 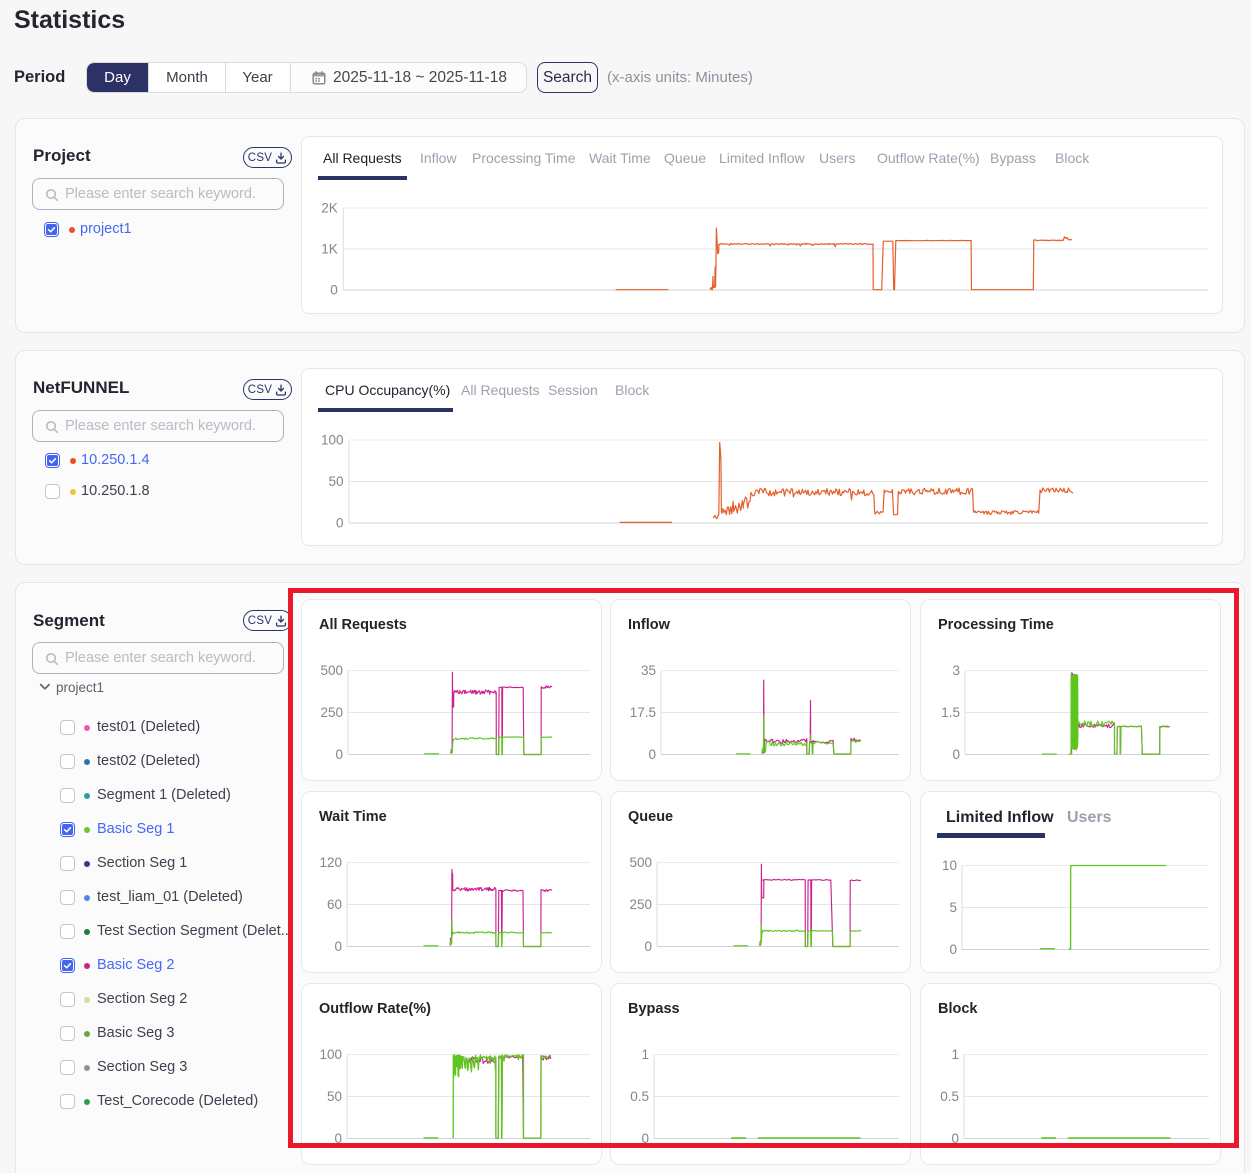 I want to click on svg-text: 5, so click(x=953, y=907).